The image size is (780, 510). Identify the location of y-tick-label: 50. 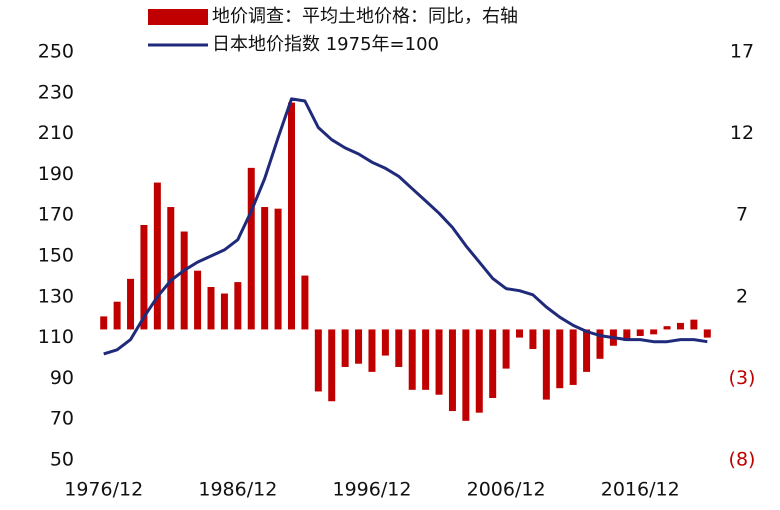
(62, 460).